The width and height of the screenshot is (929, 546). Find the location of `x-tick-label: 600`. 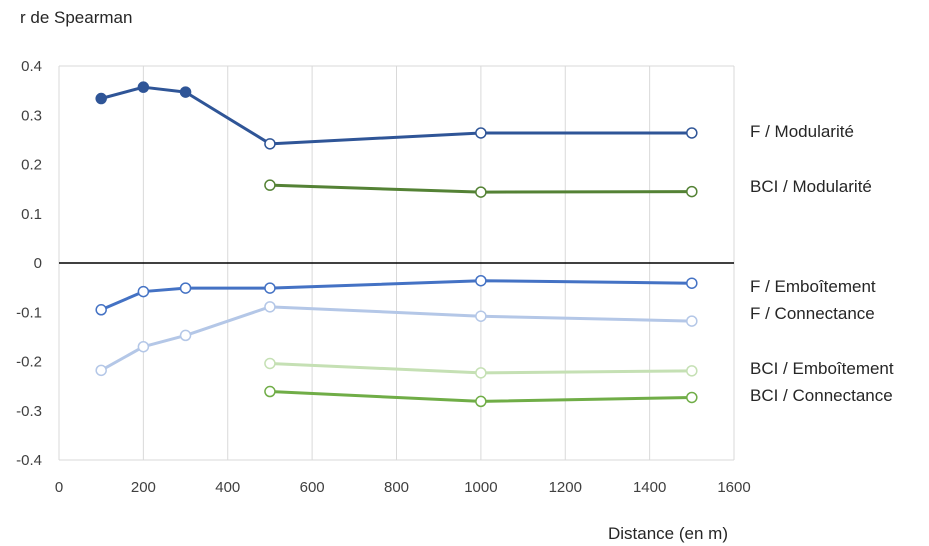

x-tick-label: 600 is located at coordinates (312, 487).